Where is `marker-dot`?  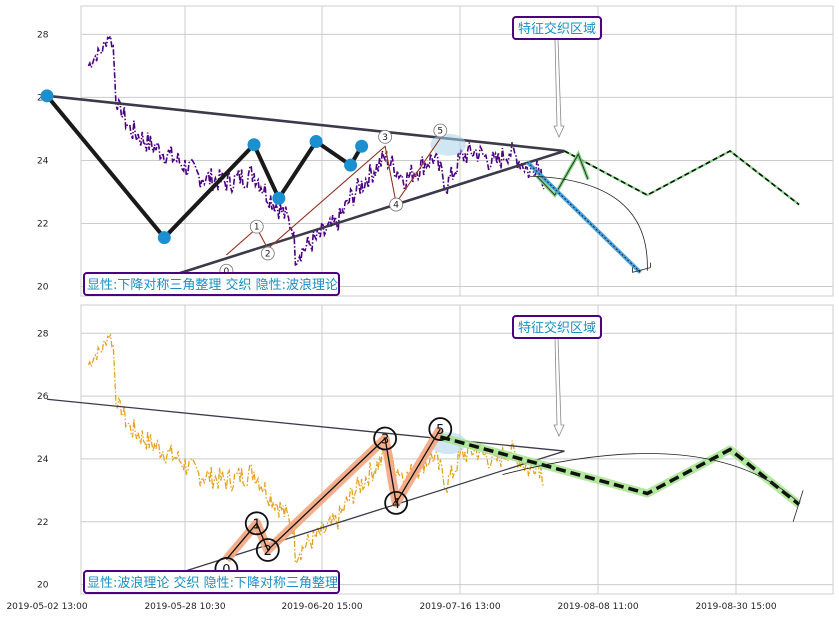 marker-dot is located at coordinates (295, 126).